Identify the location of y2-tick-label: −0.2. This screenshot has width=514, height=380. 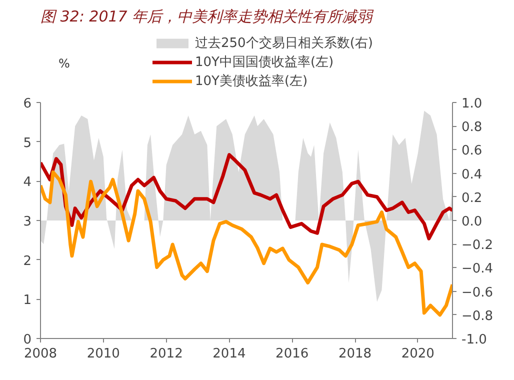
(478, 246).